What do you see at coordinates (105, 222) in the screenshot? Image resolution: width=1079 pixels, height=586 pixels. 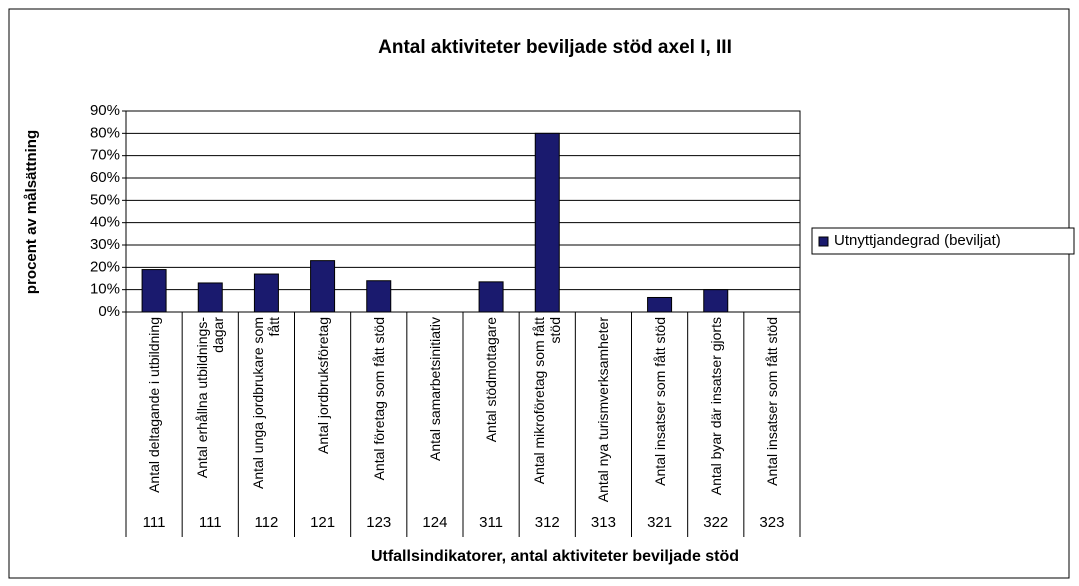 I see `y-tick-label: 40%` at bounding box center [105, 222].